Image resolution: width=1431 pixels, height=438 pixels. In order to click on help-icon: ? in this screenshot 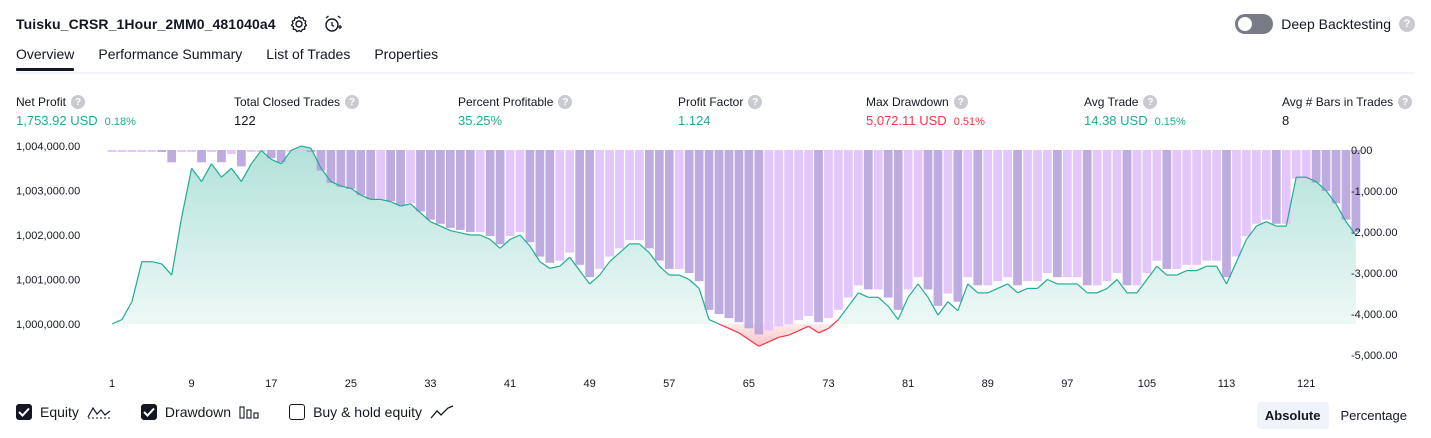, I will do `click(1407, 24)`.